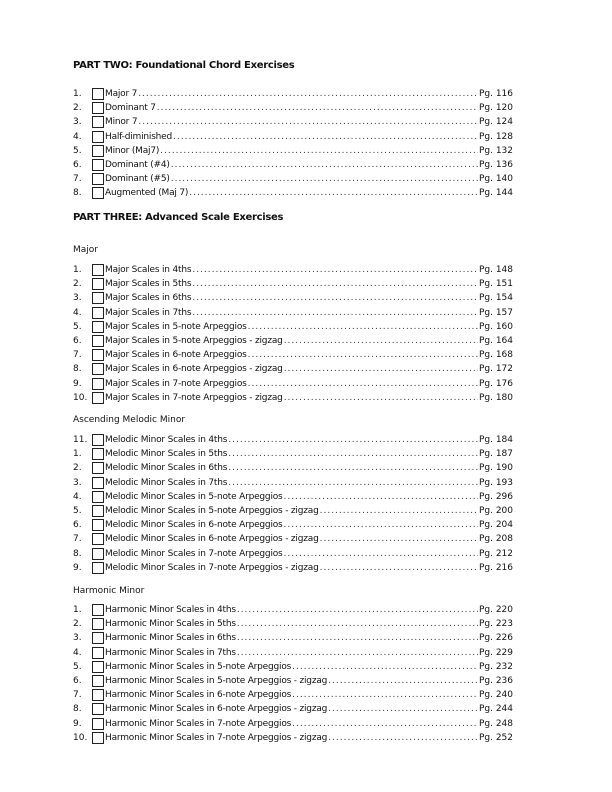 This screenshot has height=792, width=612. What do you see at coordinates (495, 383) in the screenshot?
I see `entry-page: Pg. 176` at bounding box center [495, 383].